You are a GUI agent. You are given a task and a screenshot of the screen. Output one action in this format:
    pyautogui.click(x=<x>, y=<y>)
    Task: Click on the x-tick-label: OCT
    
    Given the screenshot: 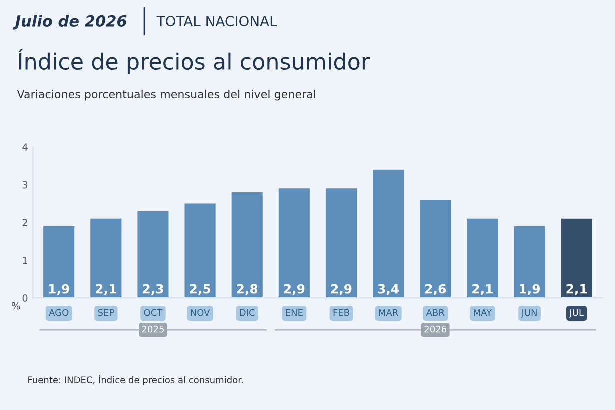 What is the action you would take?
    pyautogui.click(x=153, y=312)
    